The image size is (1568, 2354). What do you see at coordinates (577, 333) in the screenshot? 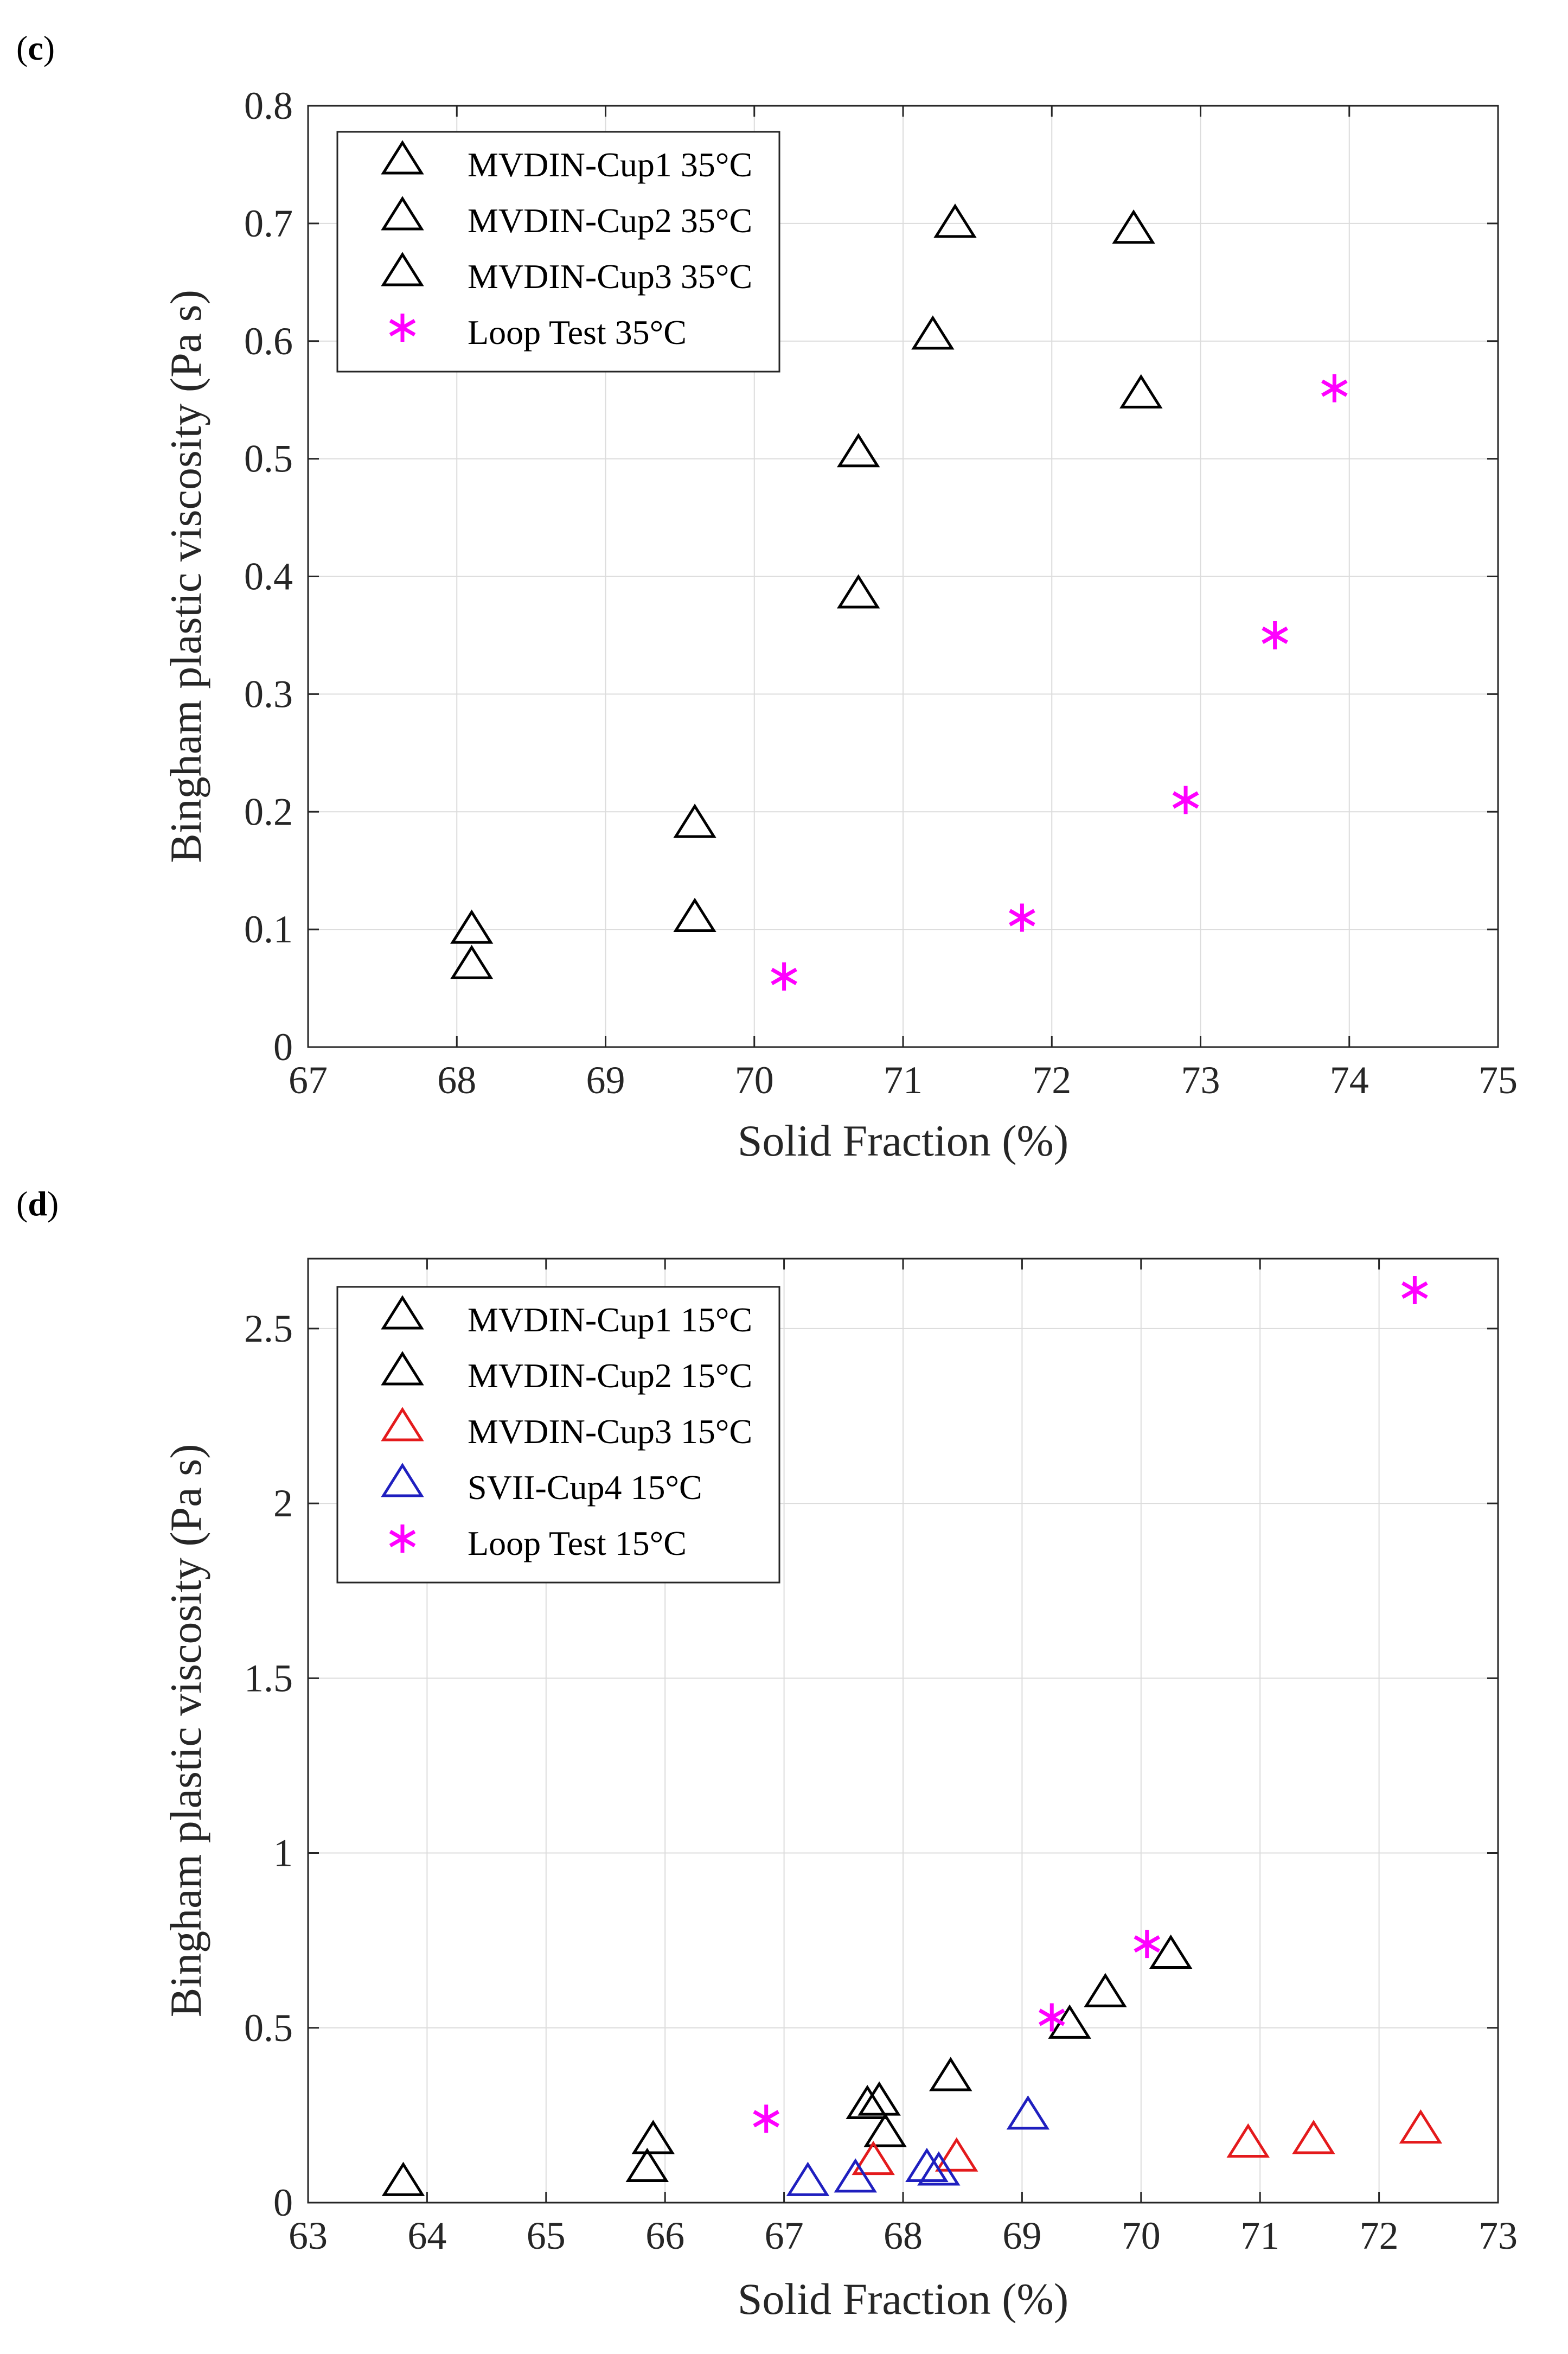
I see `legend-label: Loop Test 35°C` at bounding box center [577, 333].